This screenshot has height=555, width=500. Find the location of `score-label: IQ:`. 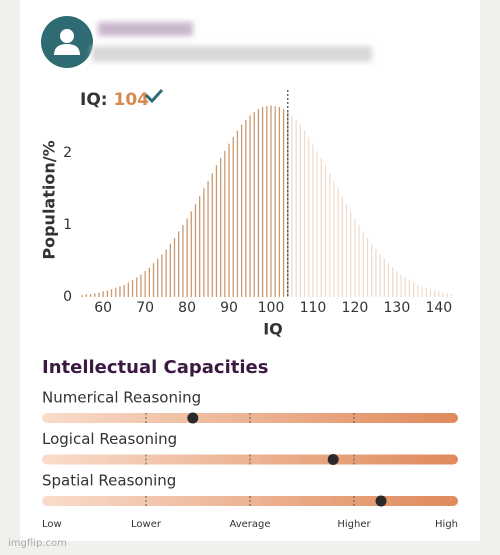

score-label: IQ: is located at coordinates (94, 100).